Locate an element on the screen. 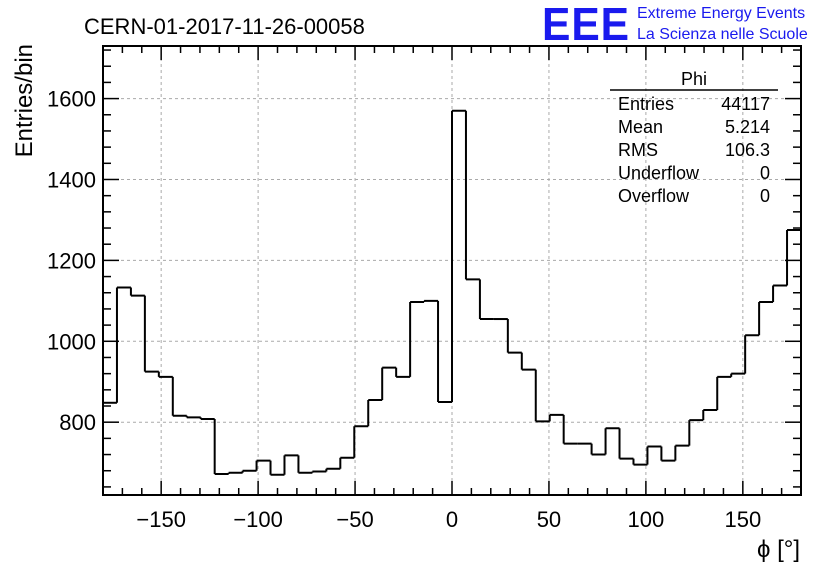  y-tick-label: 800 is located at coordinates (77, 422).